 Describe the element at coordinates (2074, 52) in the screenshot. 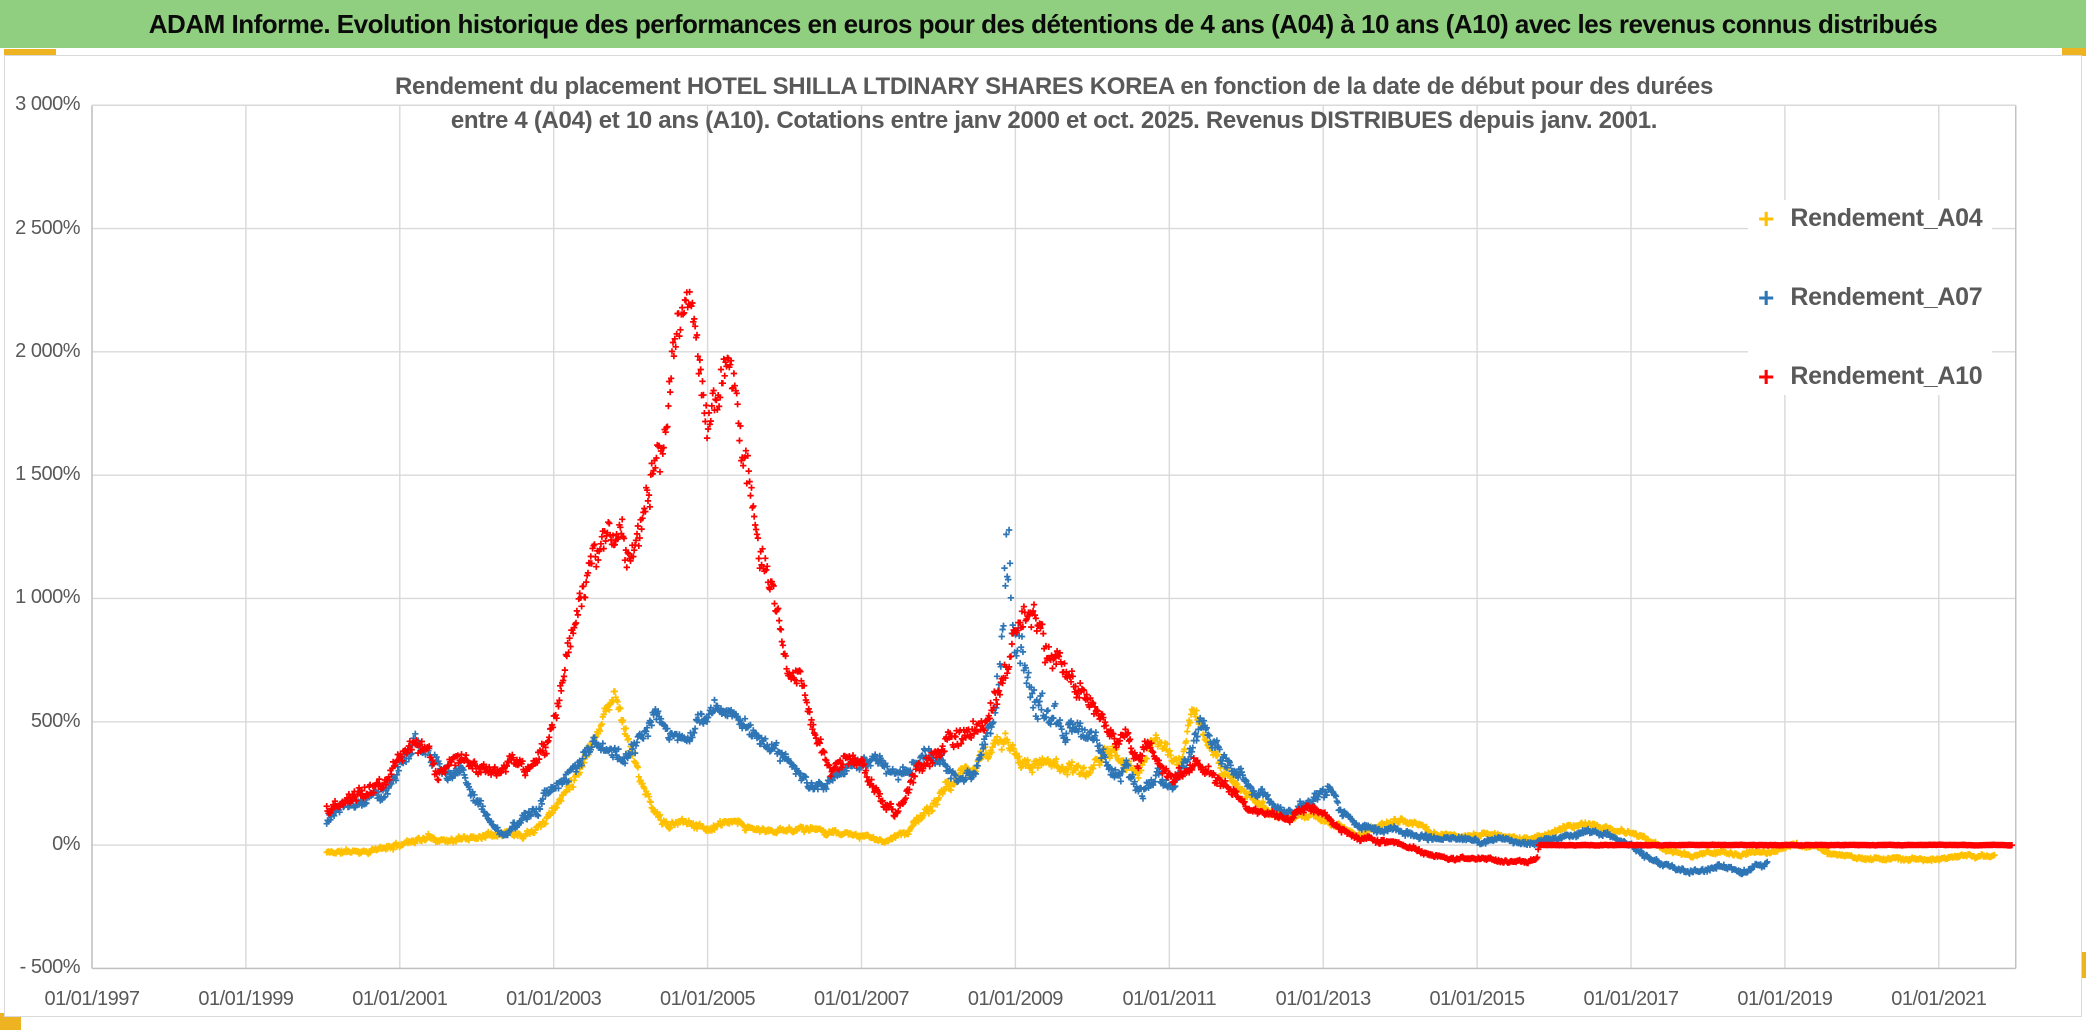

I see `gold-accent-top-right` at that location.